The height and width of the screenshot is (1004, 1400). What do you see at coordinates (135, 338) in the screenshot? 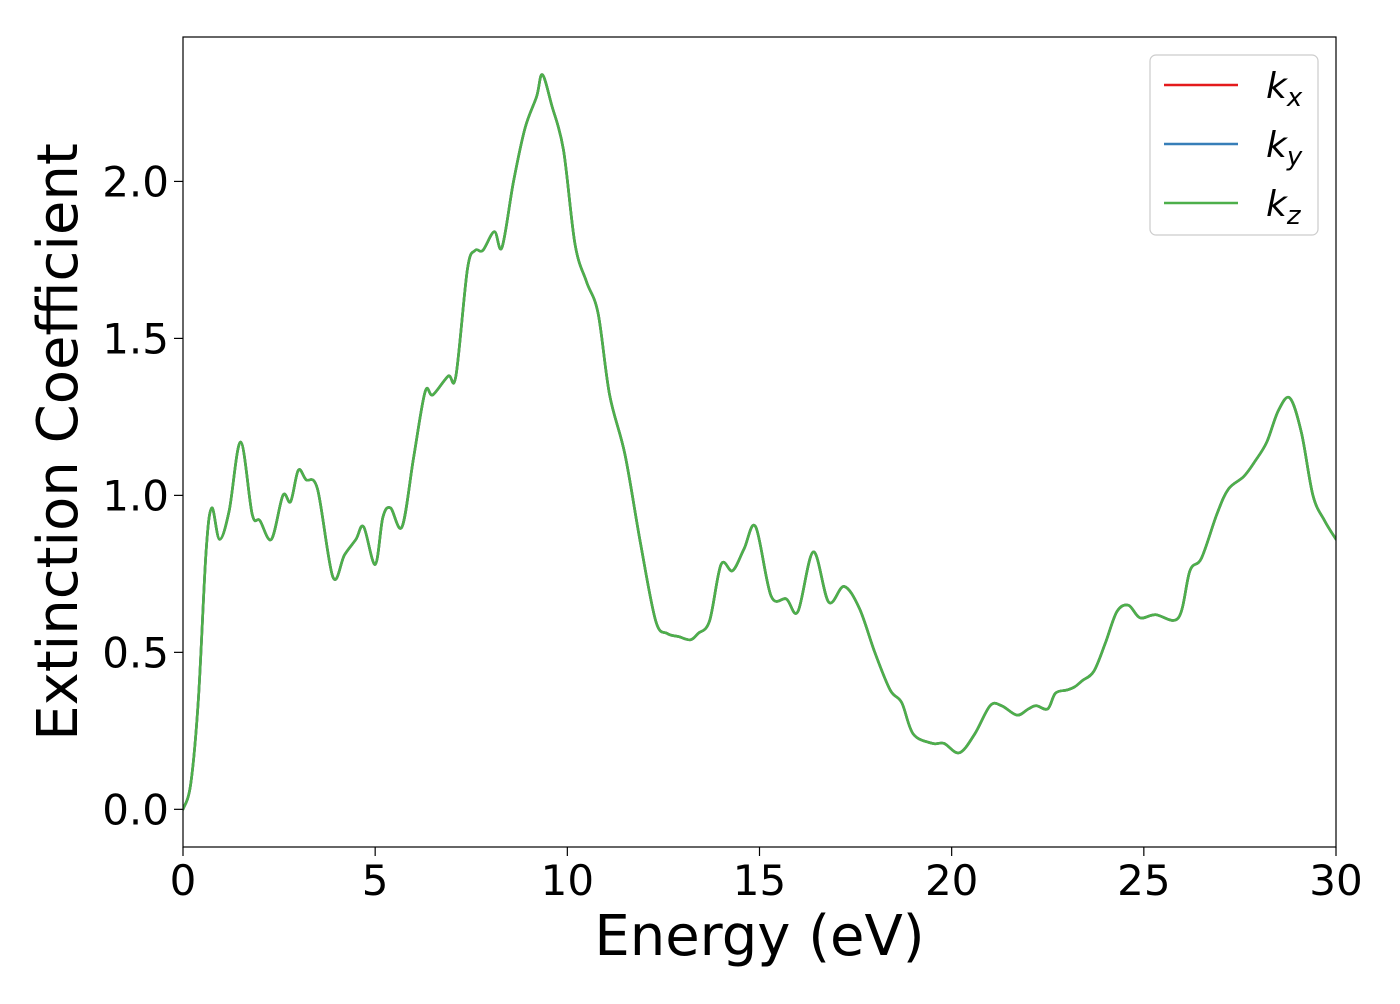
I see `y-tick-label: 1.5` at bounding box center [135, 338].